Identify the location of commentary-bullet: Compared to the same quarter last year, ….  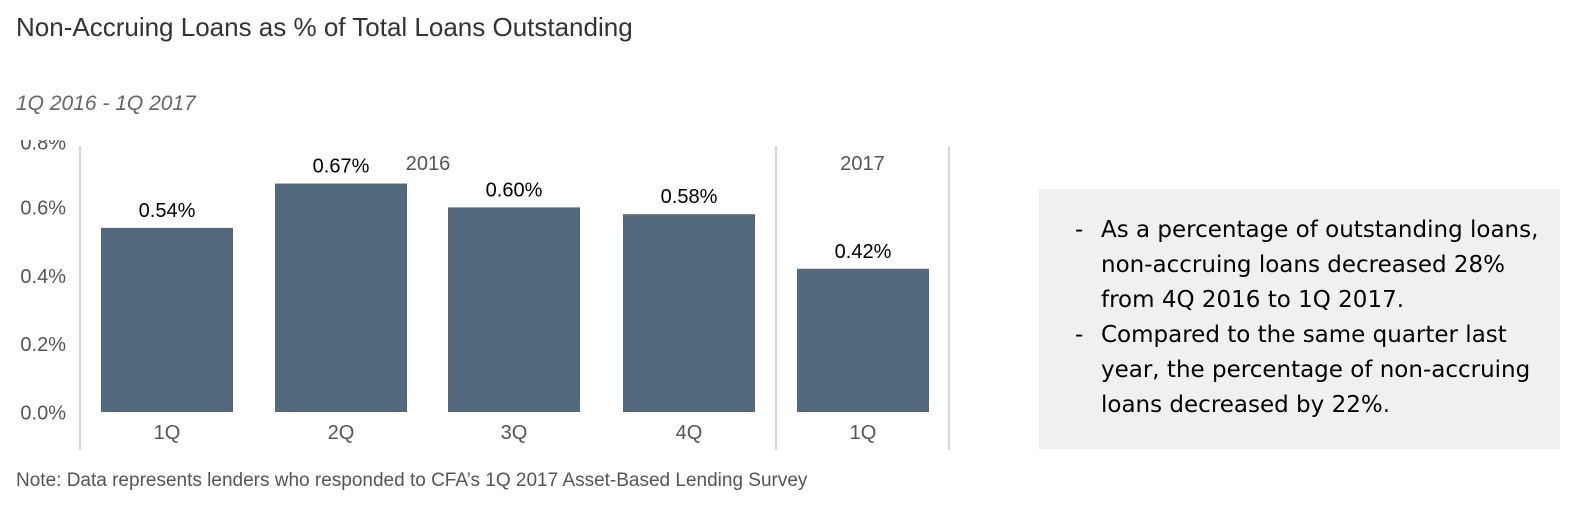
(1309, 370).